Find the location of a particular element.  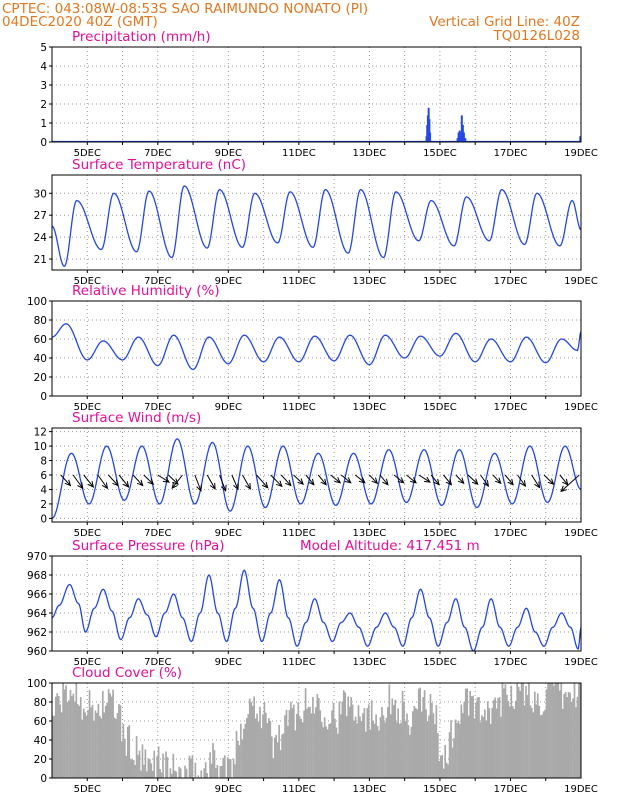

xtick-label: 11DEC is located at coordinates (299, 153).